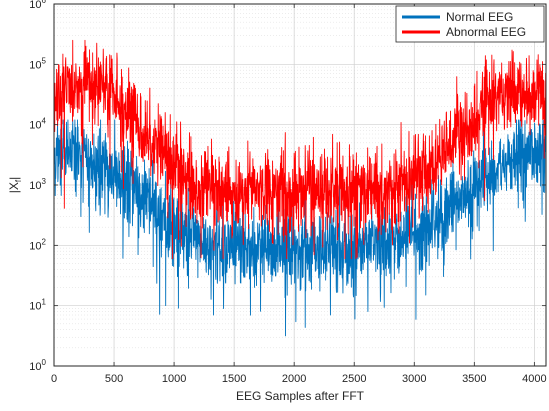 The width and height of the screenshot is (549, 411). What do you see at coordinates (44, 181) in the screenshot?
I see `y-tick-exponent: 3` at bounding box center [44, 181].